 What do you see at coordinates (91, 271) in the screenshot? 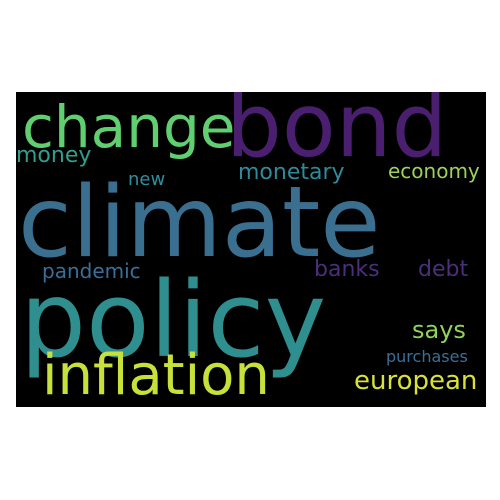
I see `word-pandemic: pandemic` at bounding box center [91, 271].